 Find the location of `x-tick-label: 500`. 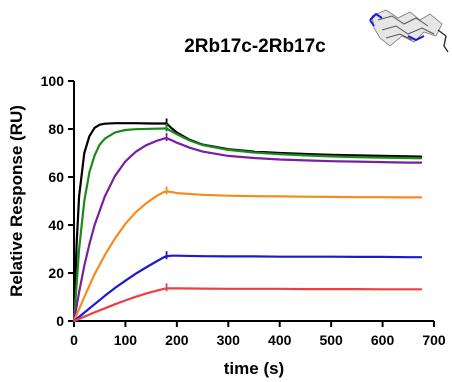

x-tick-label: 500 is located at coordinates (331, 340).